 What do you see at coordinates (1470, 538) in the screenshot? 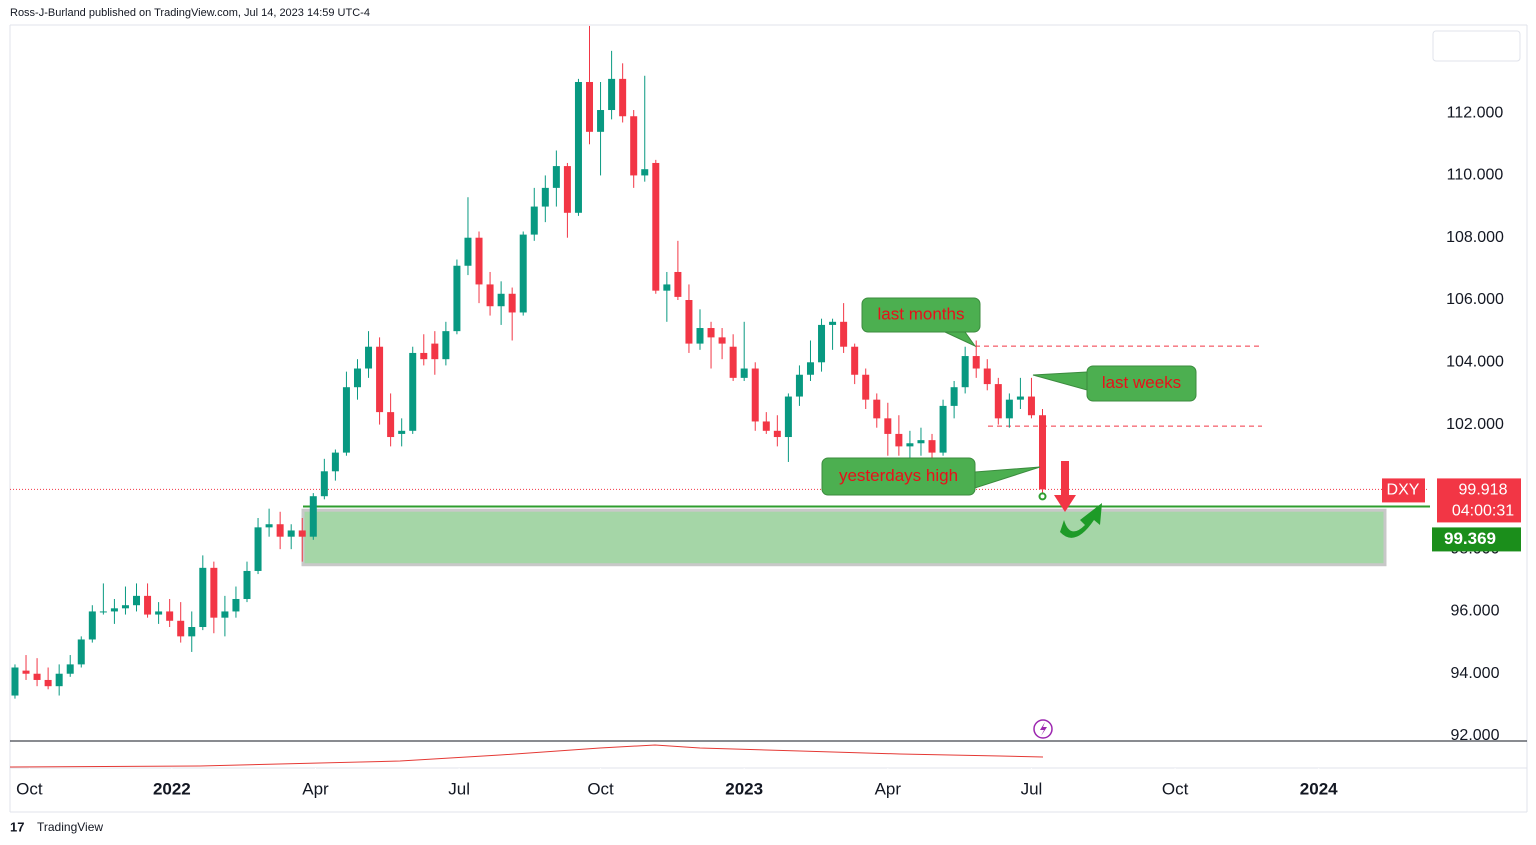
I see `support-label: 99.369` at bounding box center [1470, 538].